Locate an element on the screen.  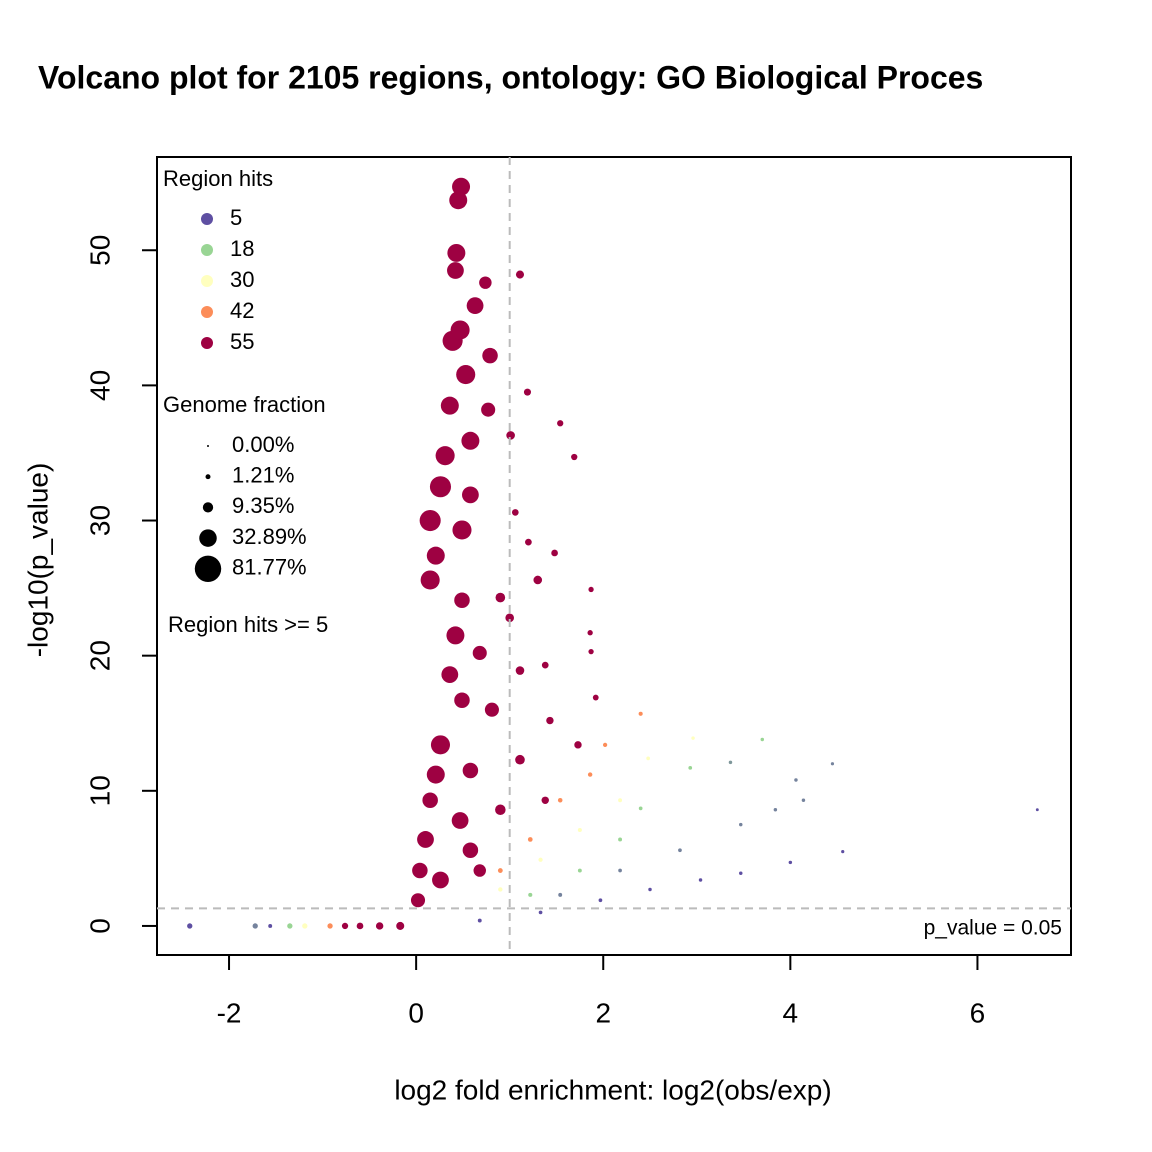
color-legend-label: 5 is located at coordinates (236, 217).